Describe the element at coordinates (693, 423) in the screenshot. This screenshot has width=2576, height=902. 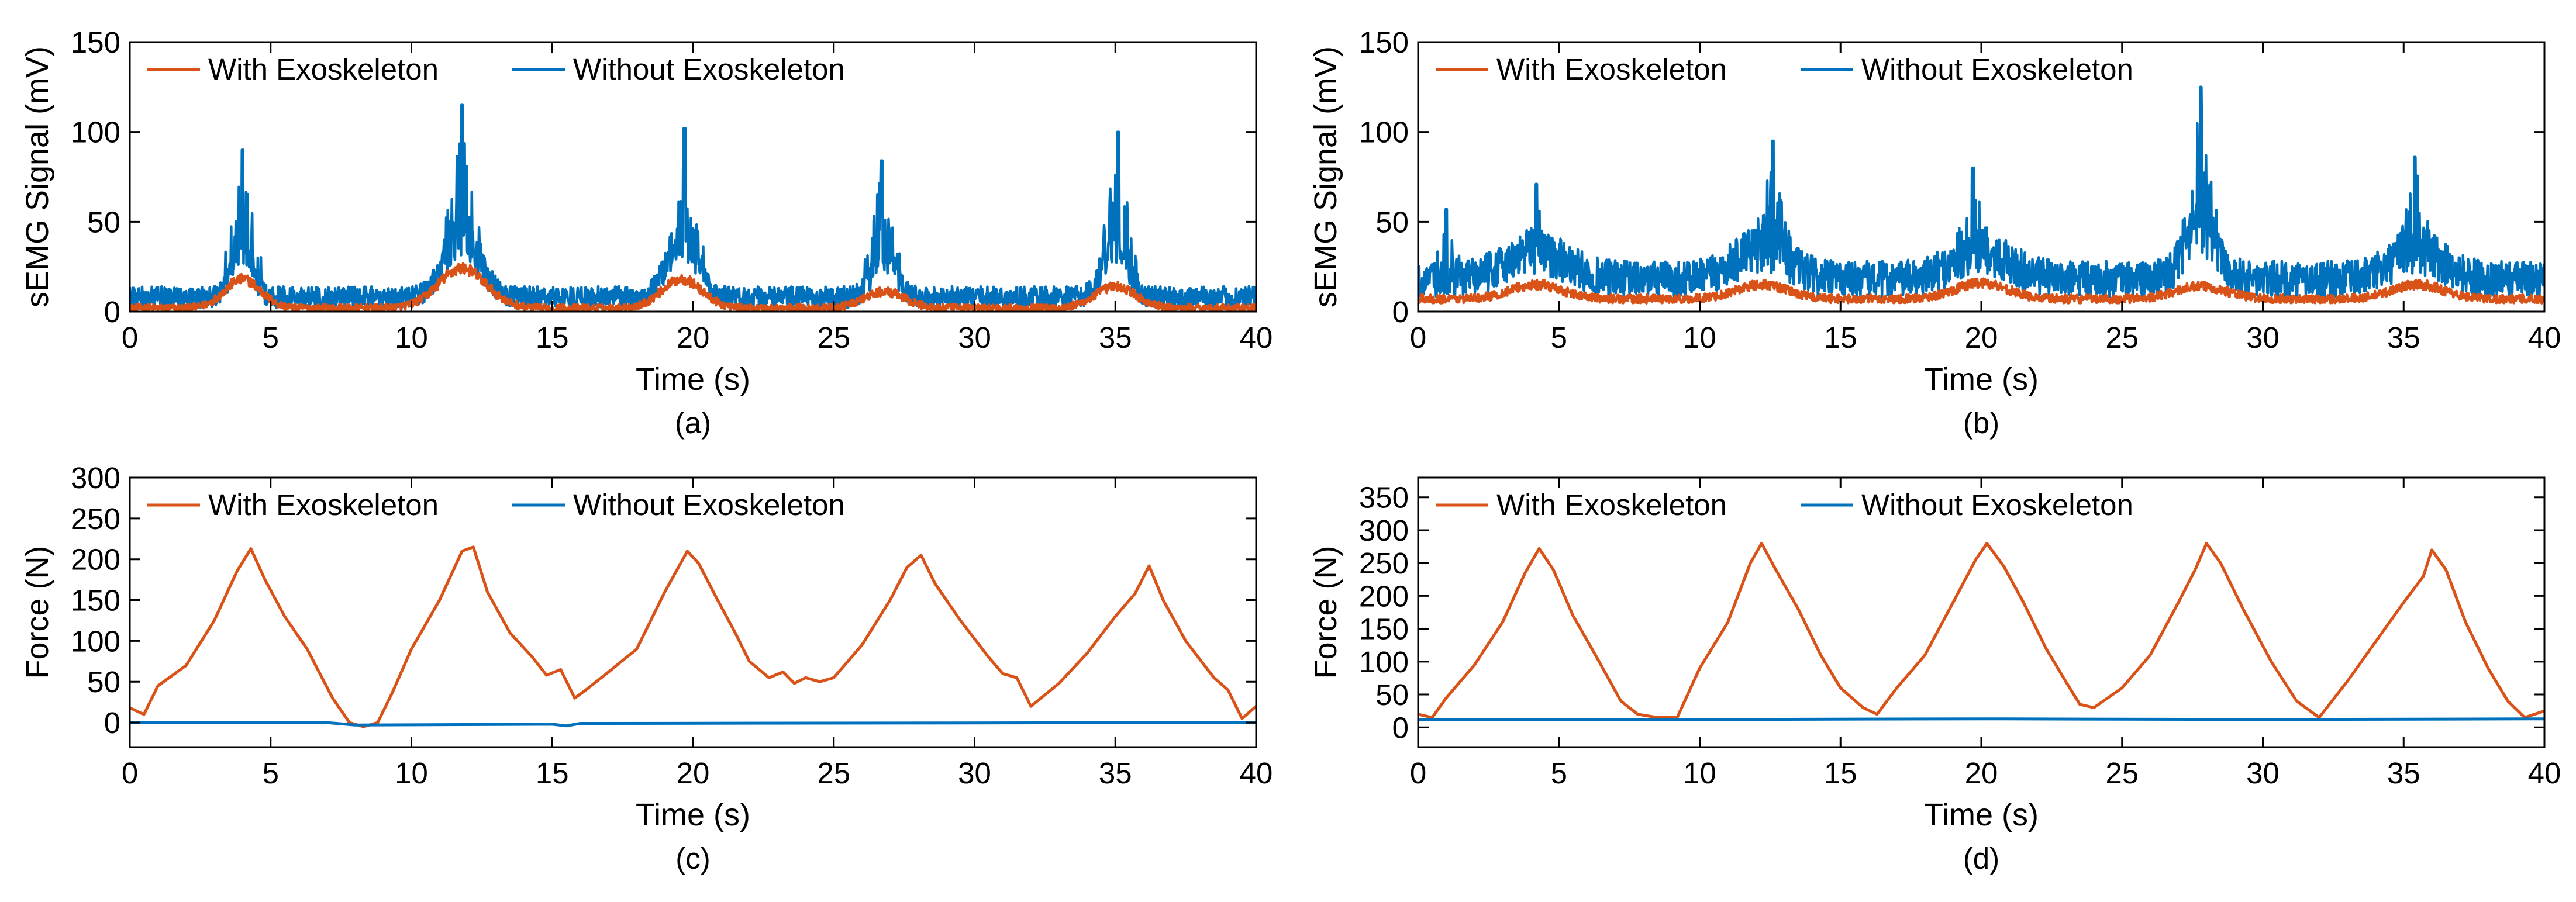
I see `panel-caption: (a)` at that location.